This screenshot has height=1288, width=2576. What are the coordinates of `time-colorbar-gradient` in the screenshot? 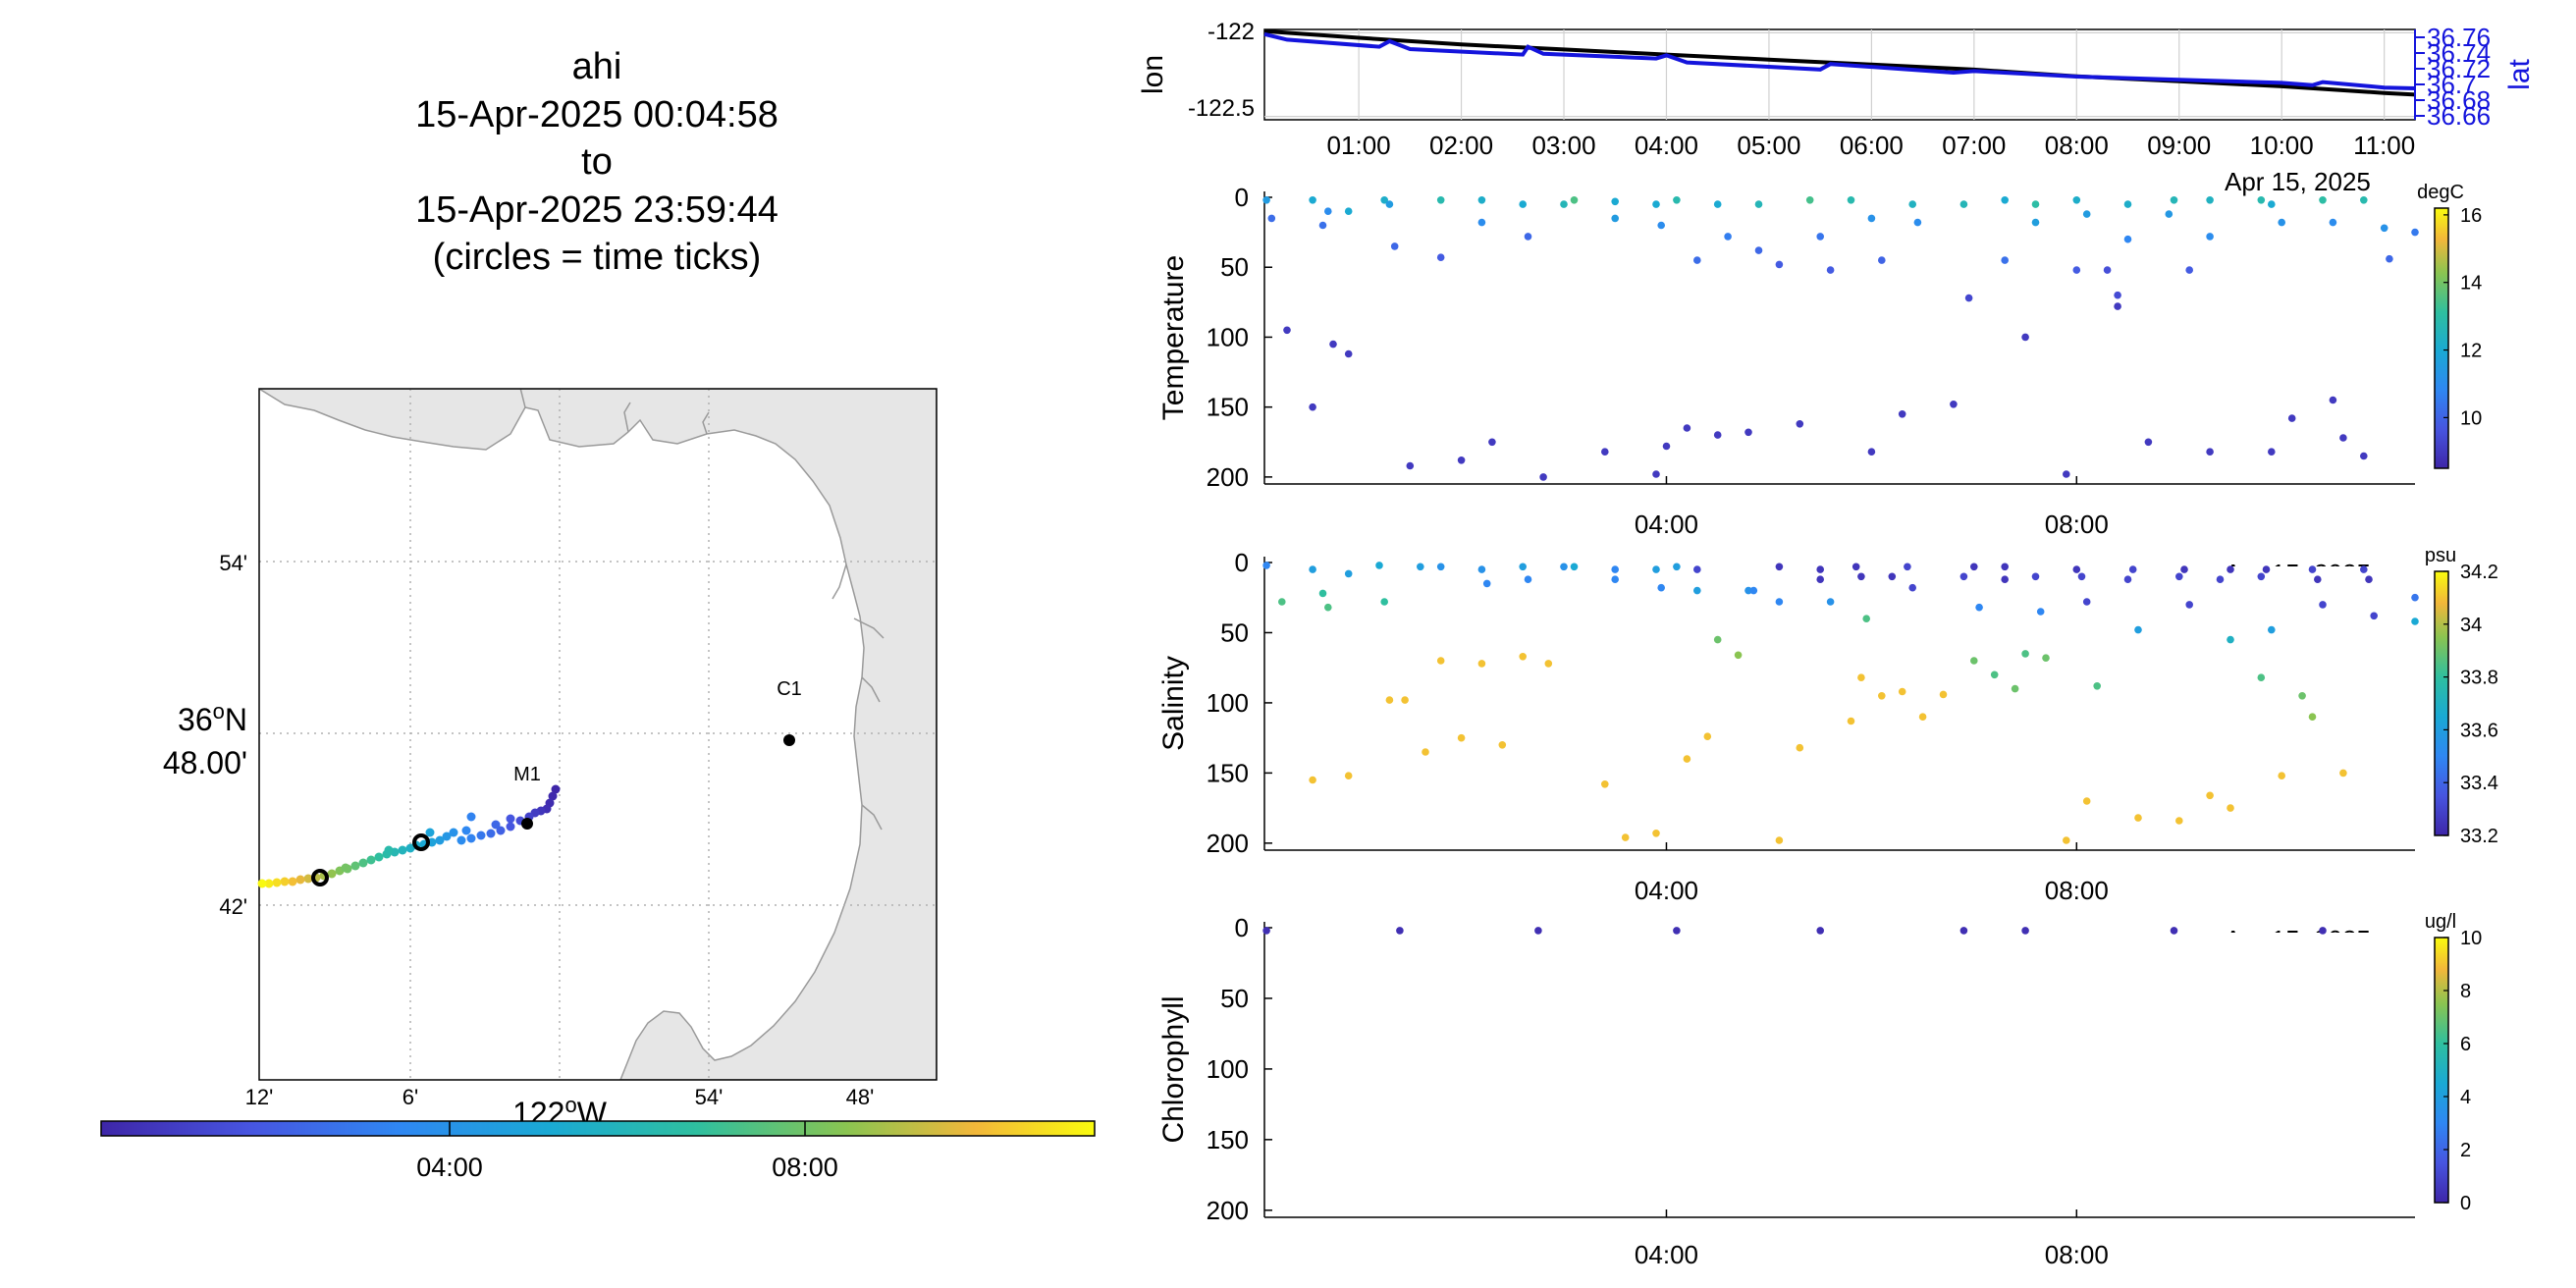 It's located at (598, 1128).